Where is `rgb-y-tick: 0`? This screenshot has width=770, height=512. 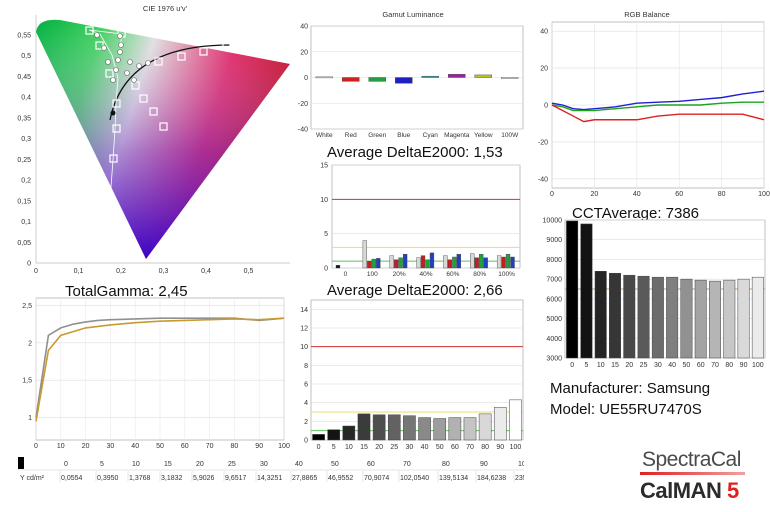
rgb-y-tick: 0 is located at coordinates (546, 106).